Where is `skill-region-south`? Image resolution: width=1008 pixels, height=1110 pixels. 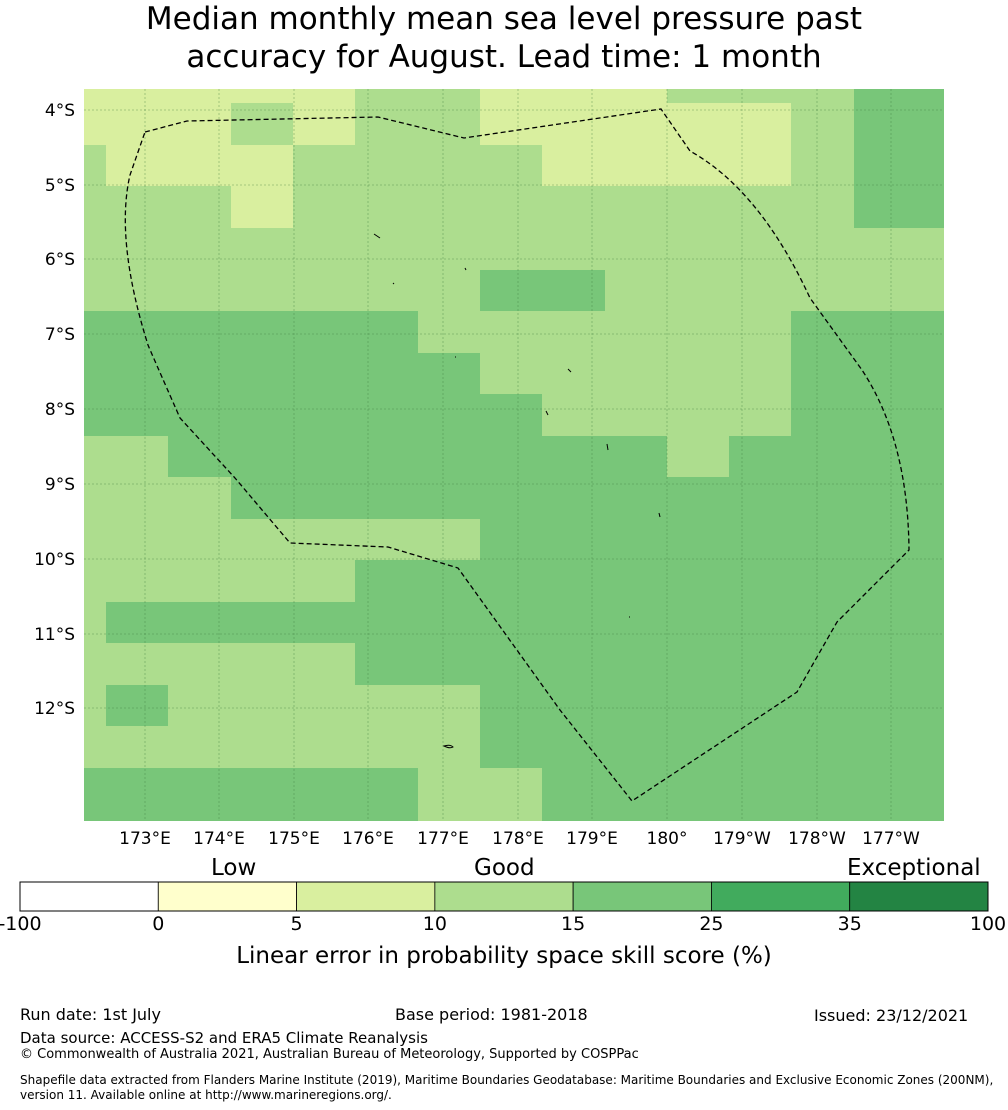
skill-region-south is located at coordinates (480, 788).